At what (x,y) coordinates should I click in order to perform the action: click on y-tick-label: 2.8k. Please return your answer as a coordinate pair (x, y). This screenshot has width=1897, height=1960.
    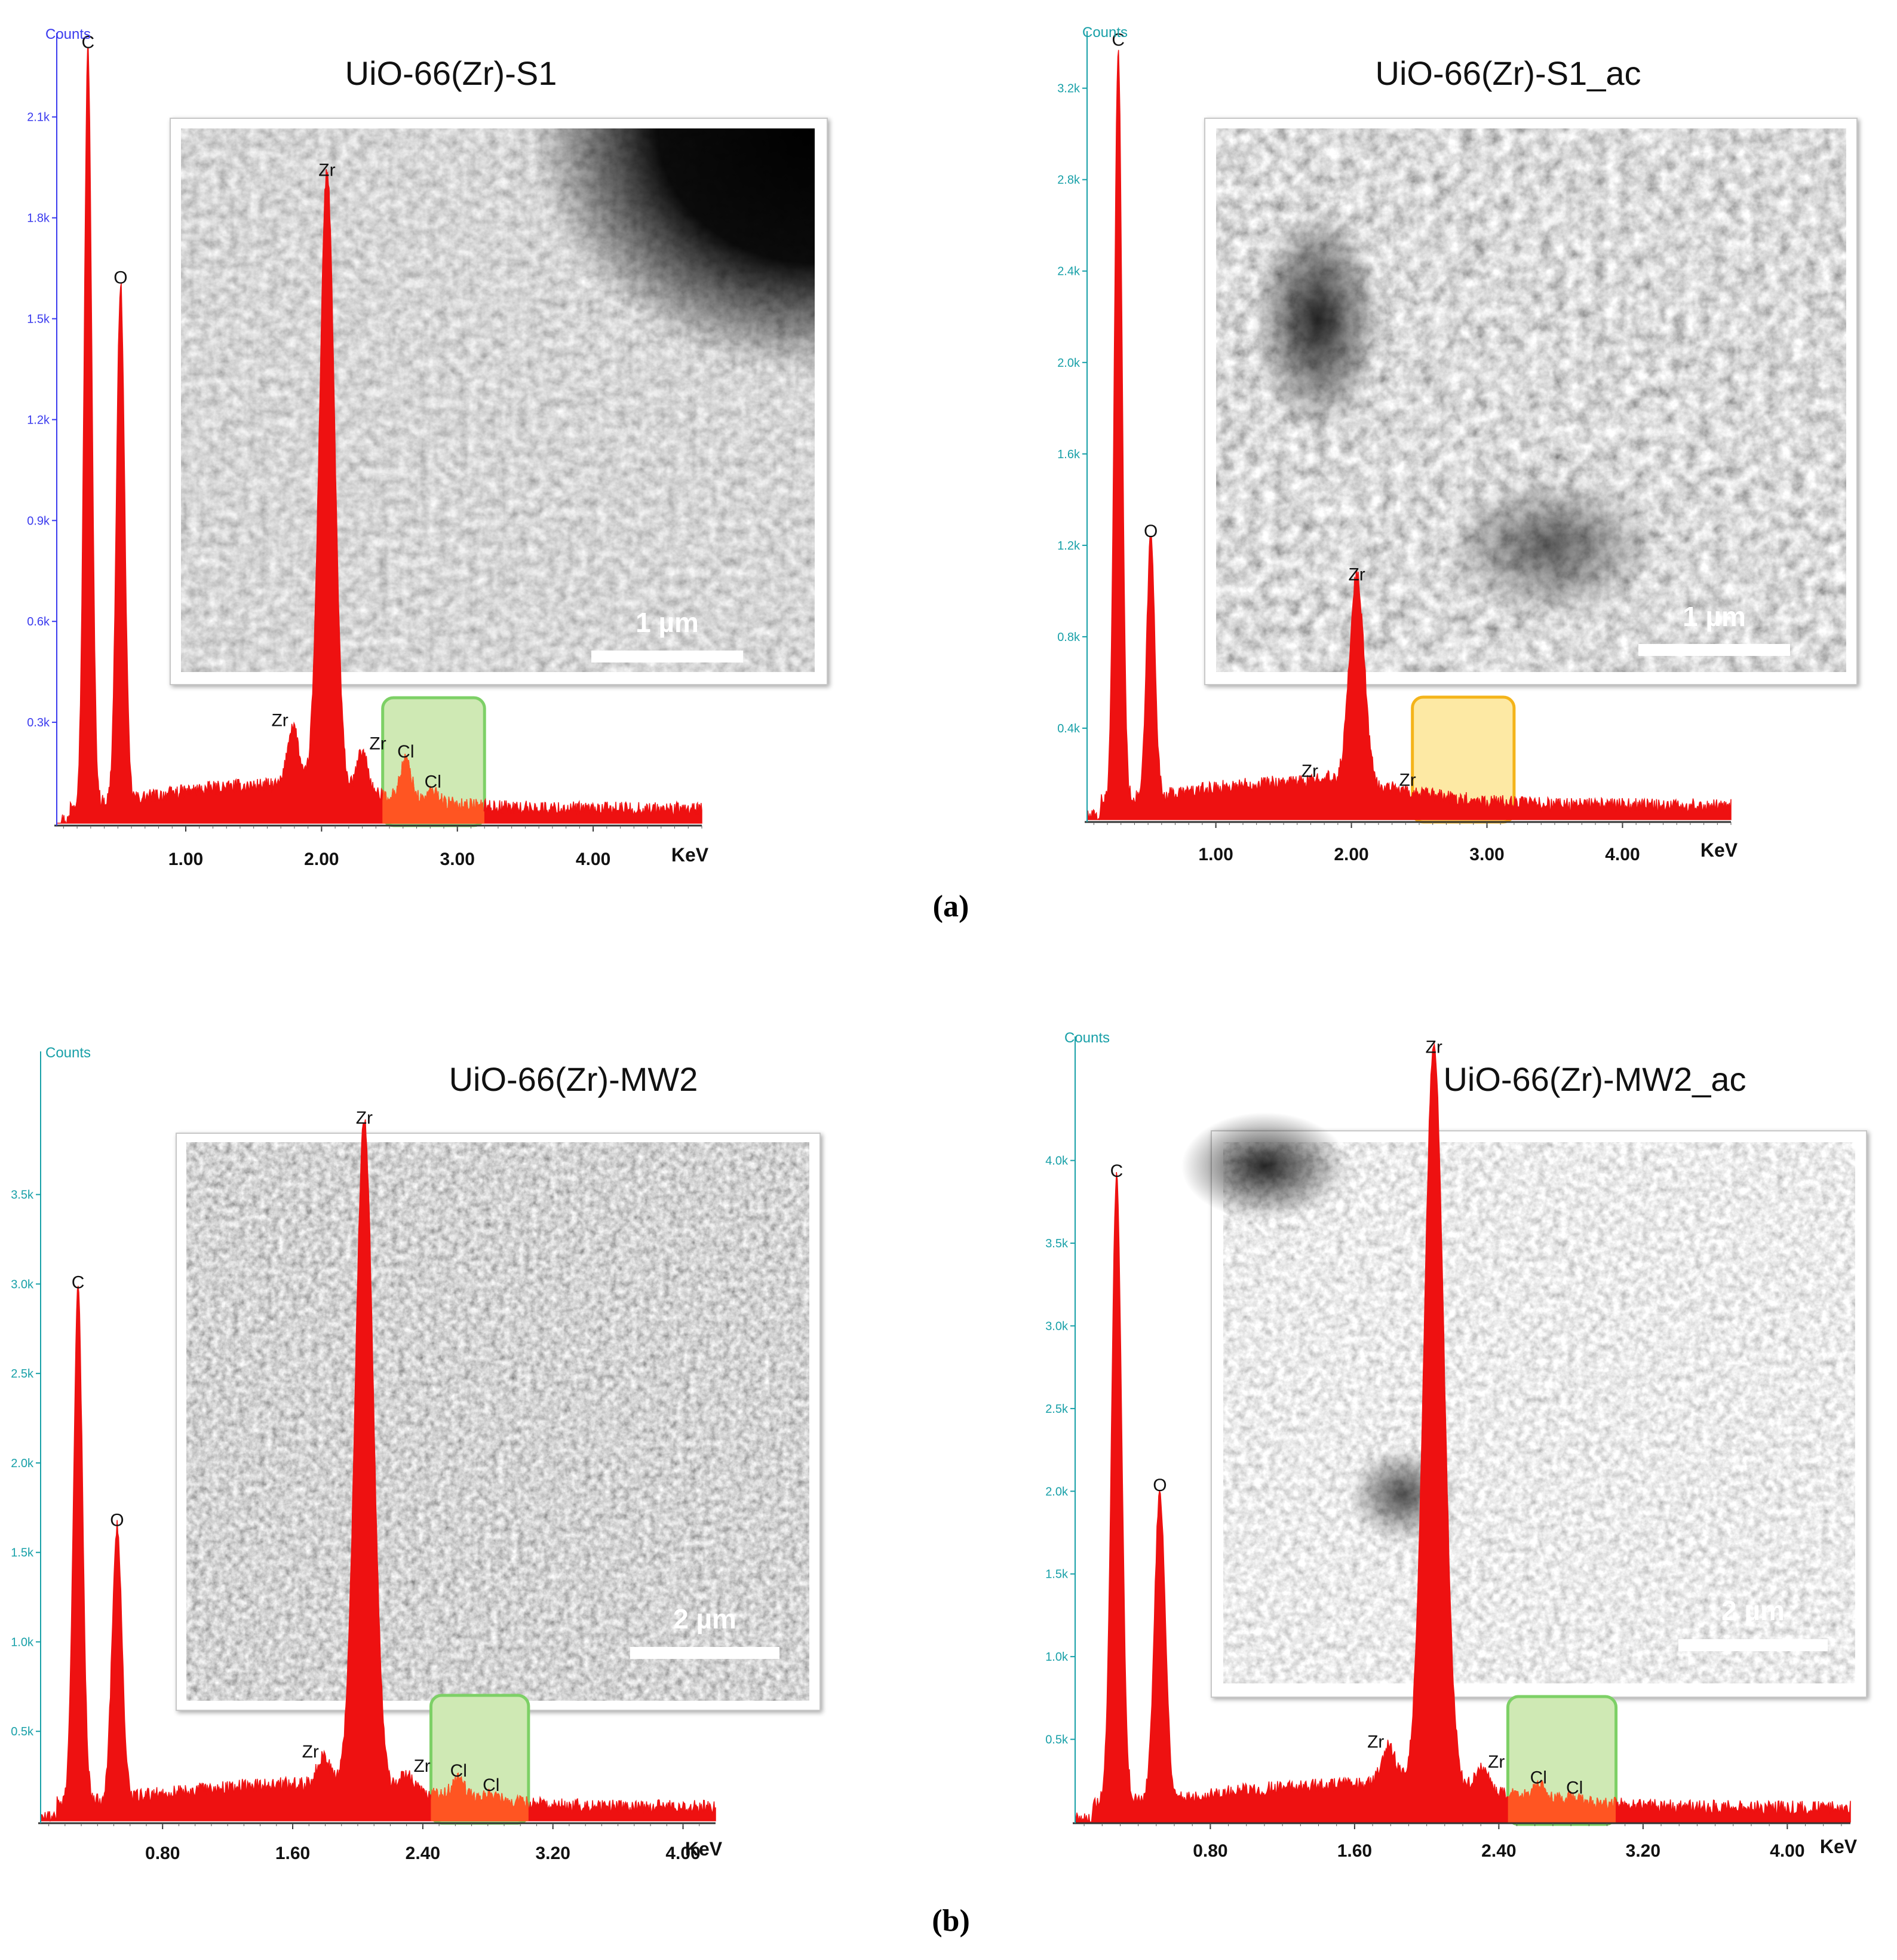
    Looking at the image, I should click on (1069, 180).